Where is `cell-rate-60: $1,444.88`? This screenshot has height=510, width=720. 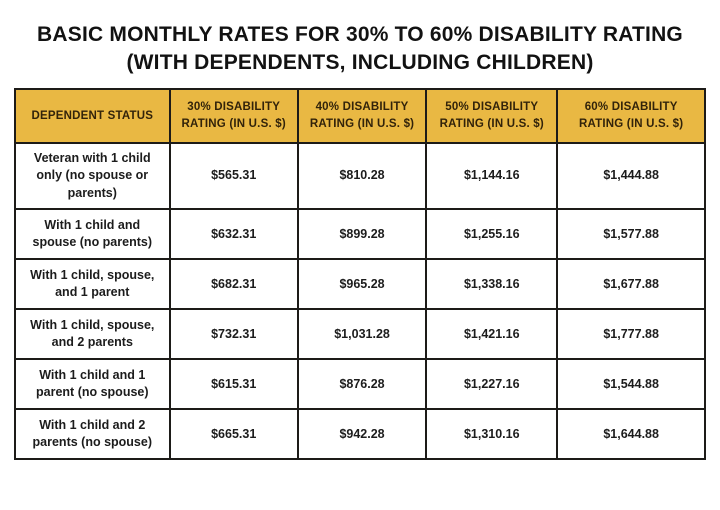
cell-rate-60: $1,444.88 is located at coordinates (631, 176).